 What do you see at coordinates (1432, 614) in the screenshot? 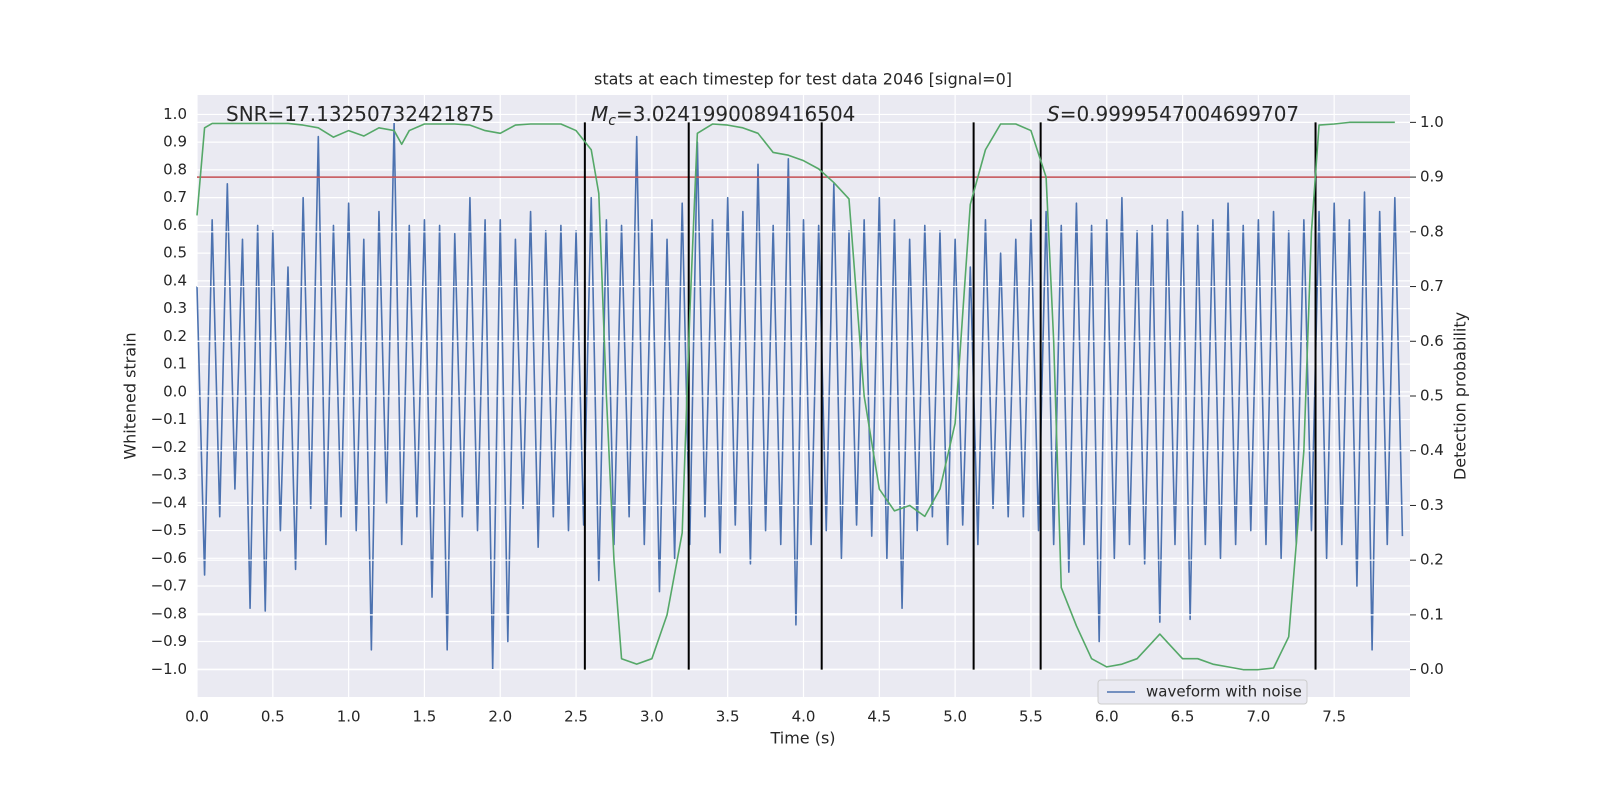
I see `y2-tick-label: 0.1` at bounding box center [1432, 614].